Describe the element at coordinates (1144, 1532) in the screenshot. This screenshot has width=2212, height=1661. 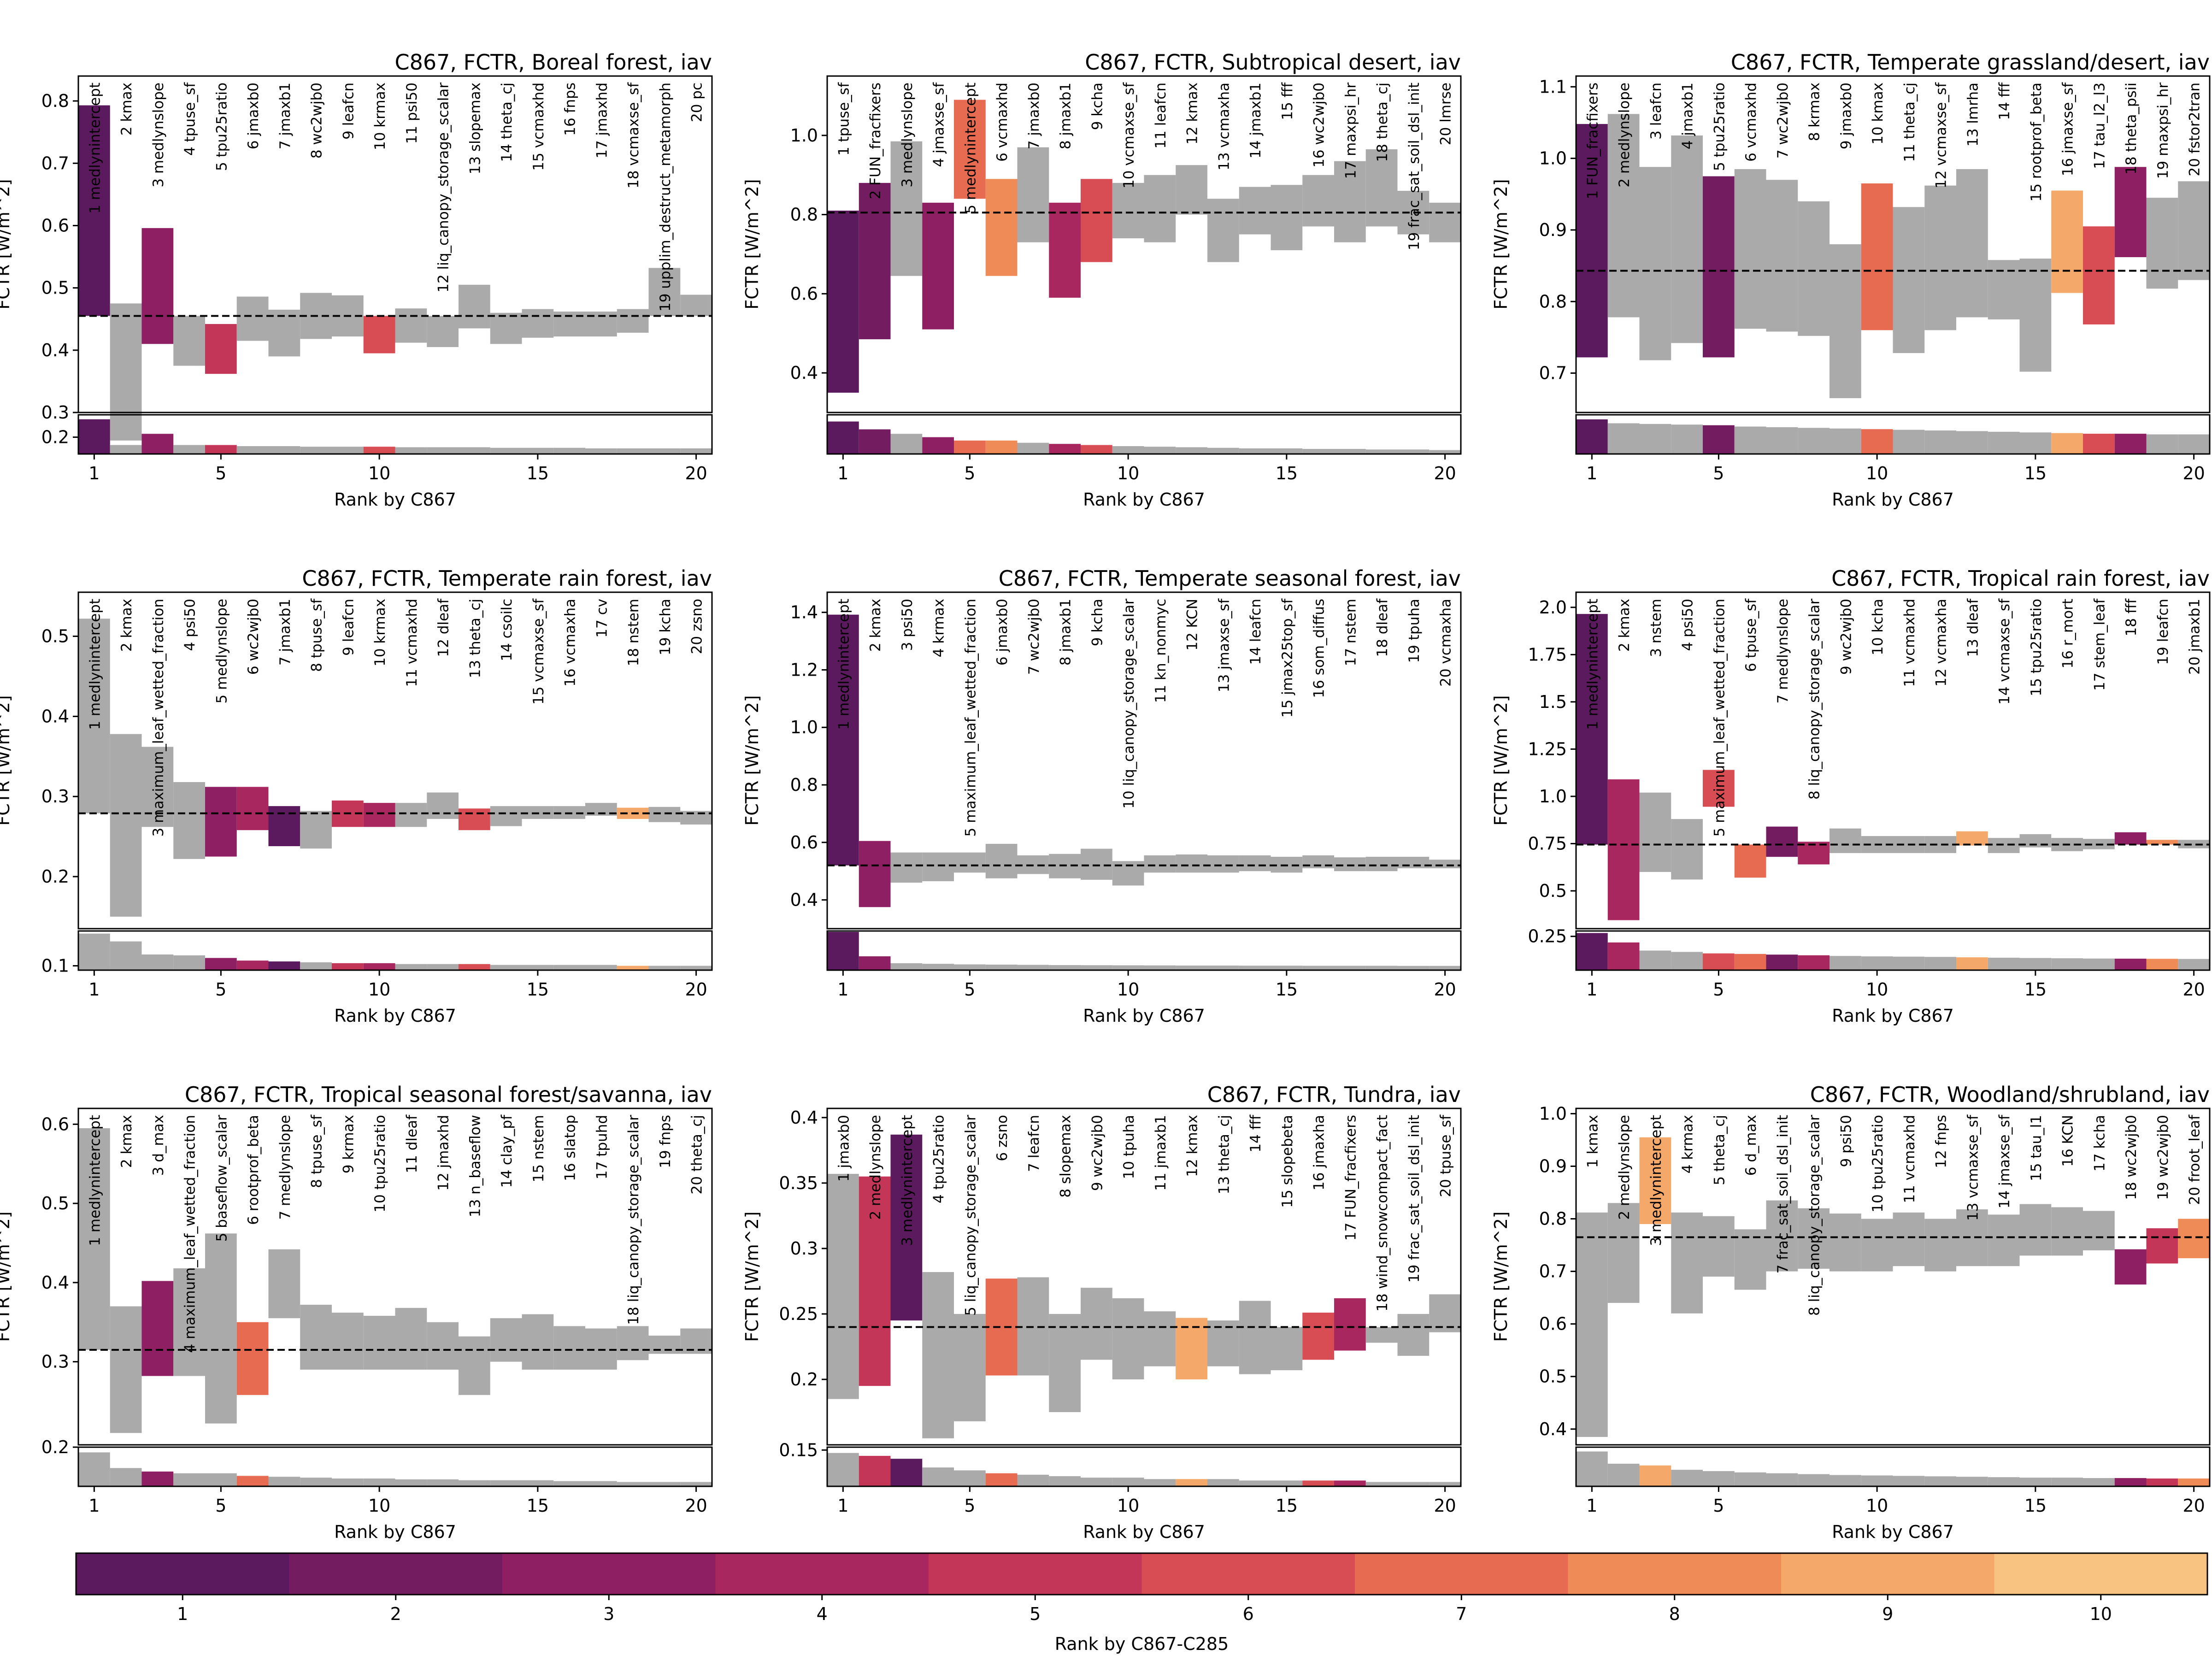
I see `x-axis-label: Rank by C867` at that location.